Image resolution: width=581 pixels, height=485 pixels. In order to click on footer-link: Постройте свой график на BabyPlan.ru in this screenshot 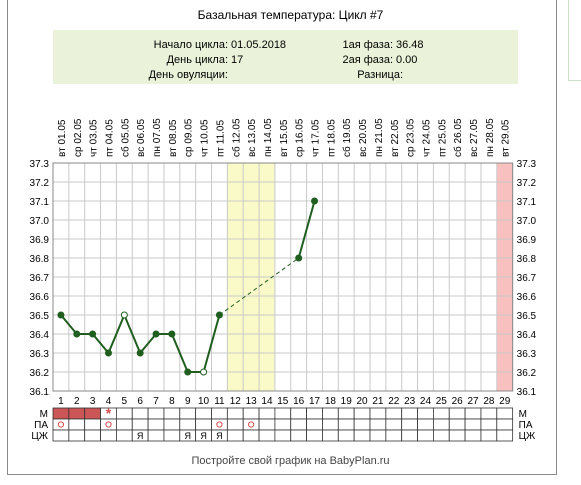, I will do `click(290, 461)`.